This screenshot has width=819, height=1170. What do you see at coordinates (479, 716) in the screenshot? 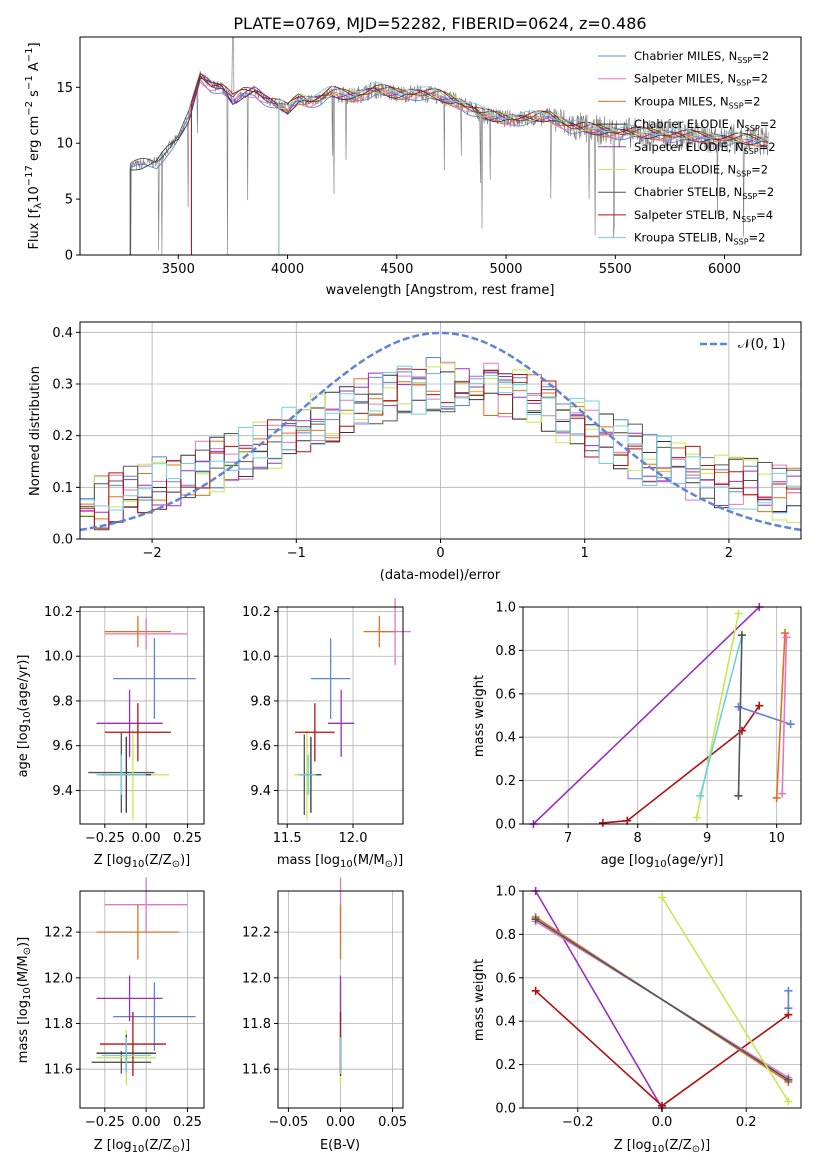
I see `mass-weight-vs-age-ylabel: mass weight` at bounding box center [479, 716].